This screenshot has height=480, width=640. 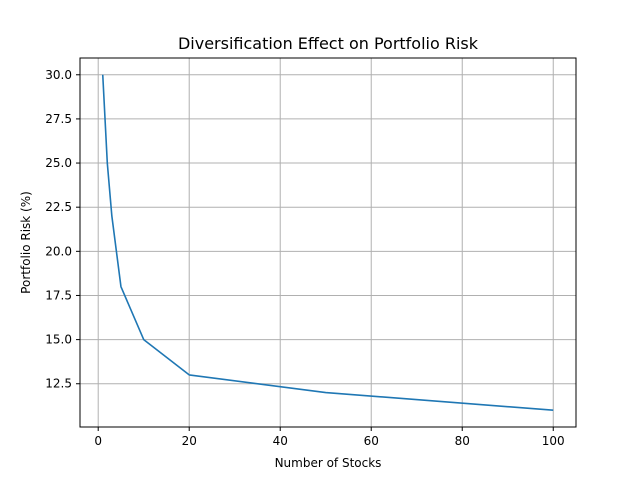 I want to click on y-tick-label: 20.0, so click(x=58, y=251).